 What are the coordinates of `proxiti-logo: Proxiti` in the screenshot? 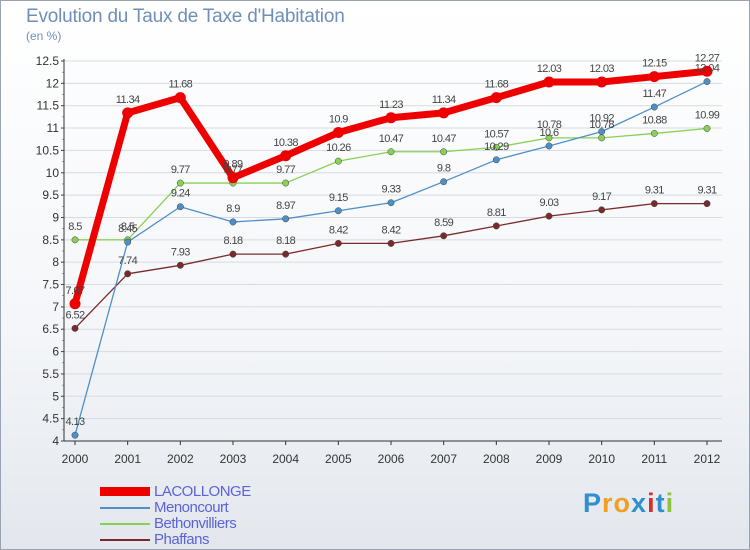 It's located at (628, 503).